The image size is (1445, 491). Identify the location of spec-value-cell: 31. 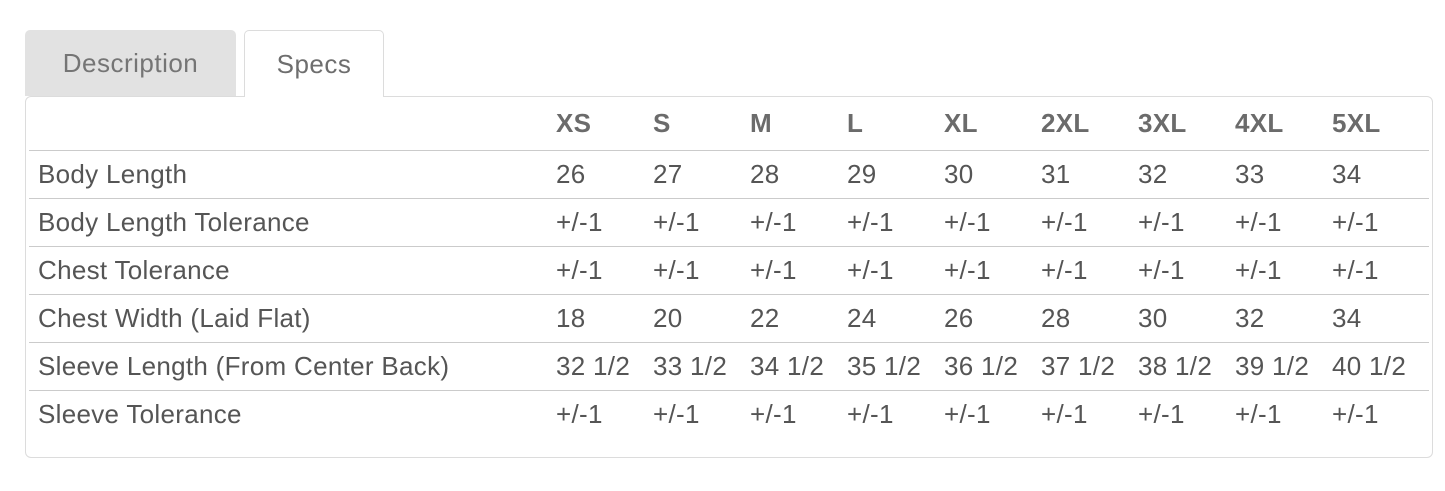
(1089, 174).